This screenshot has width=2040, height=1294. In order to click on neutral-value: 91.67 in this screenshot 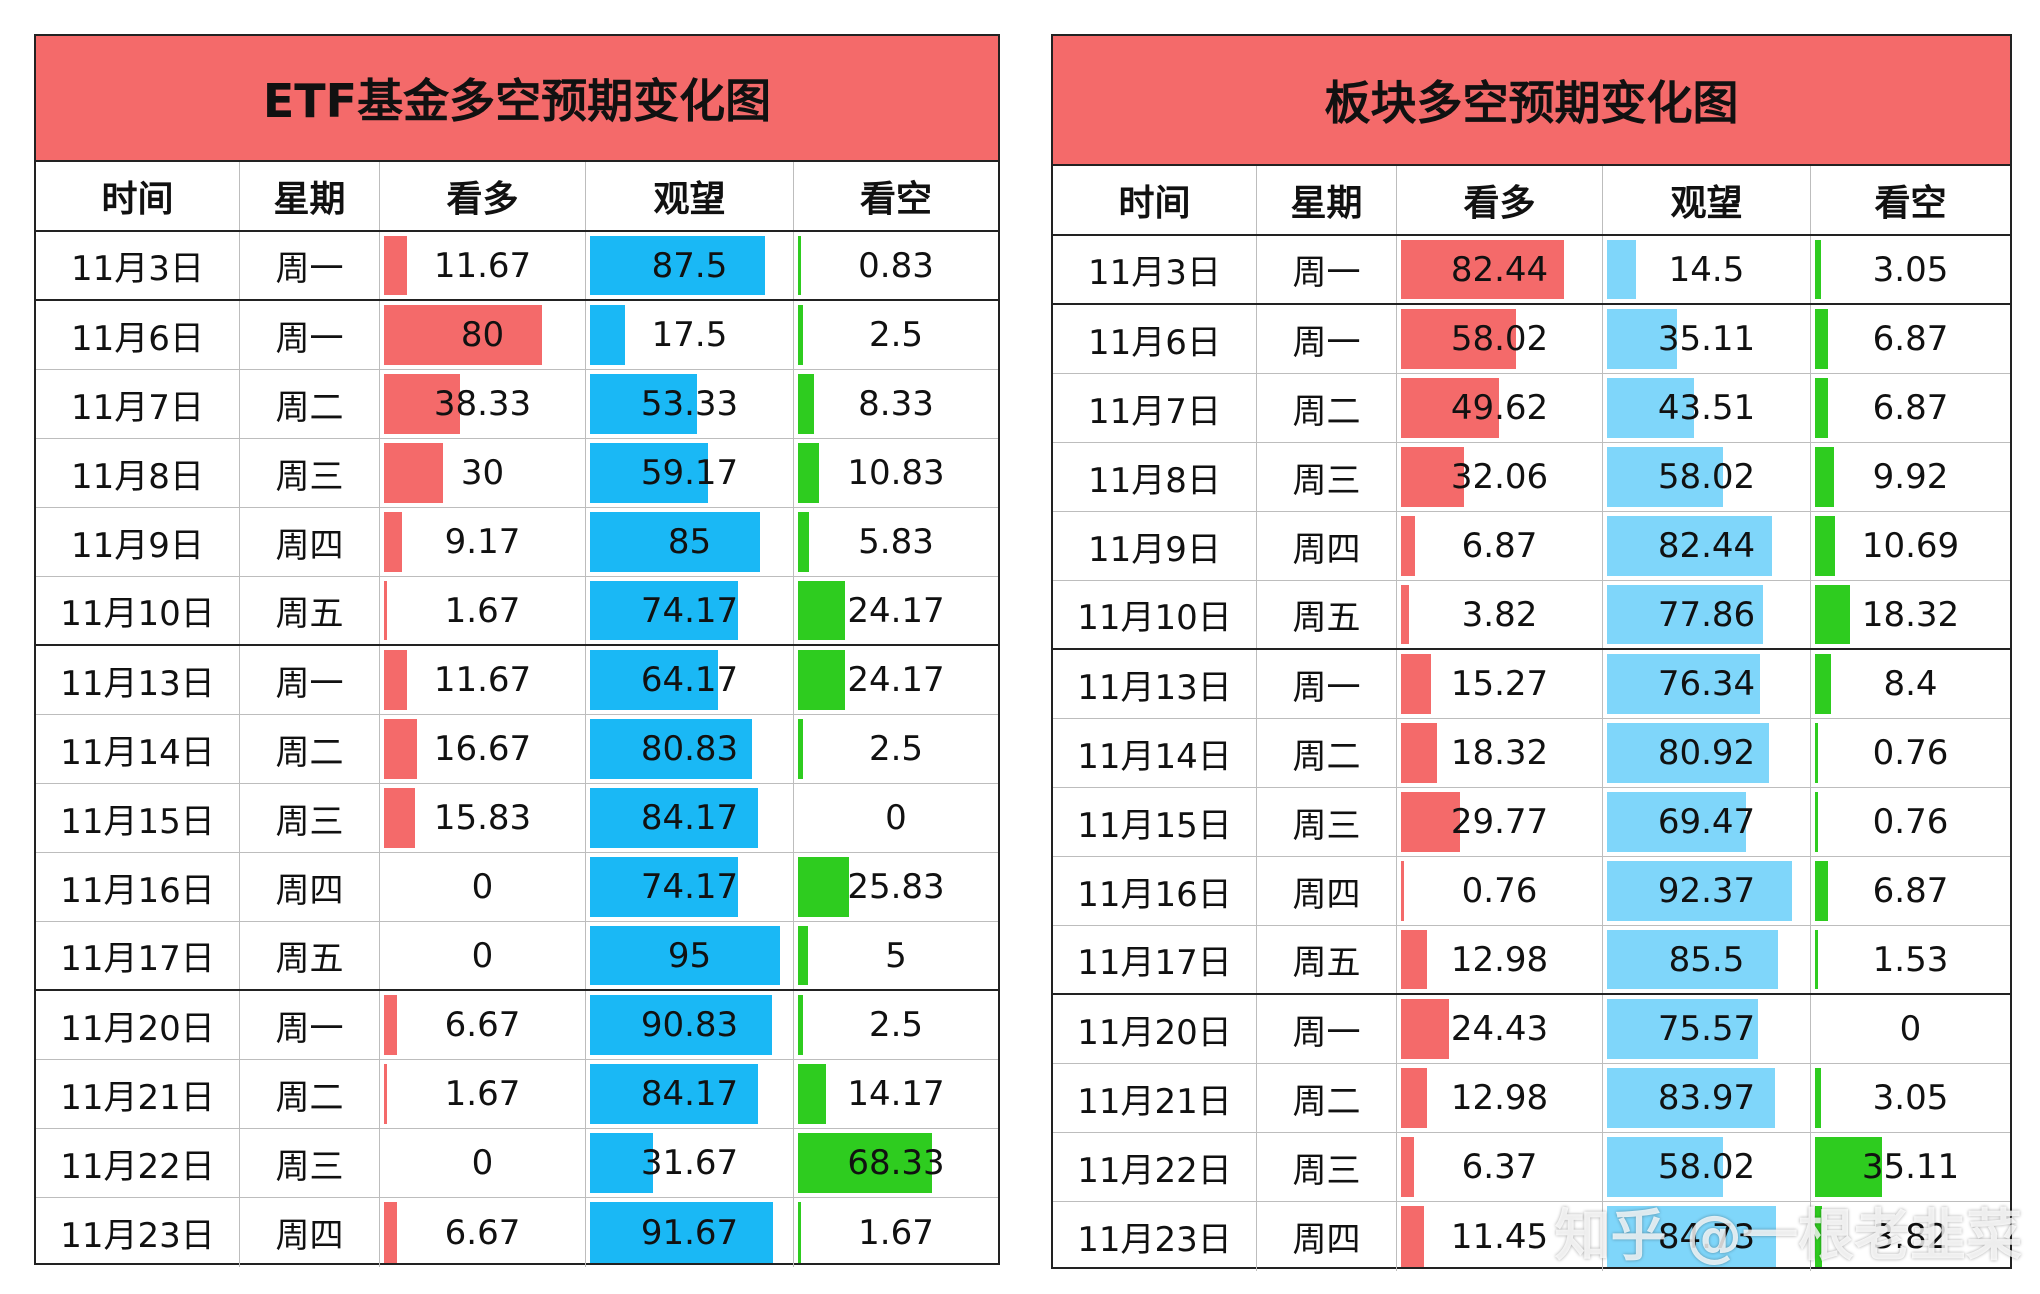, I will do `click(689, 1232)`.